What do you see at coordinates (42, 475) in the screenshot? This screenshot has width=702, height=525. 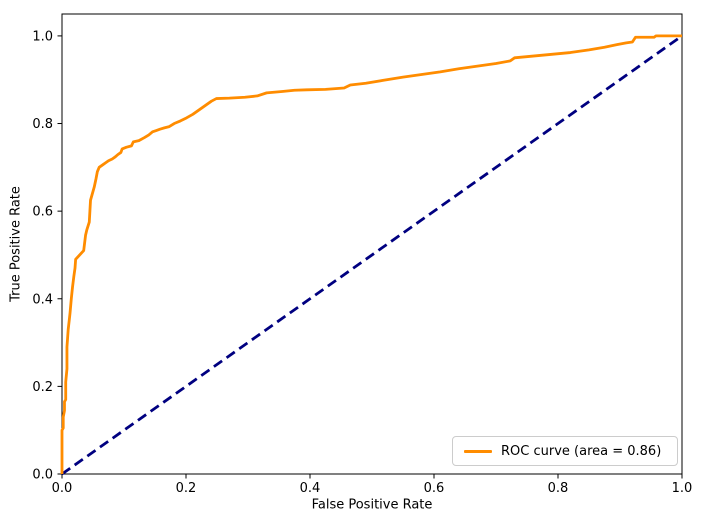 I see `y-tick-label: 0.0` at bounding box center [42, 475].